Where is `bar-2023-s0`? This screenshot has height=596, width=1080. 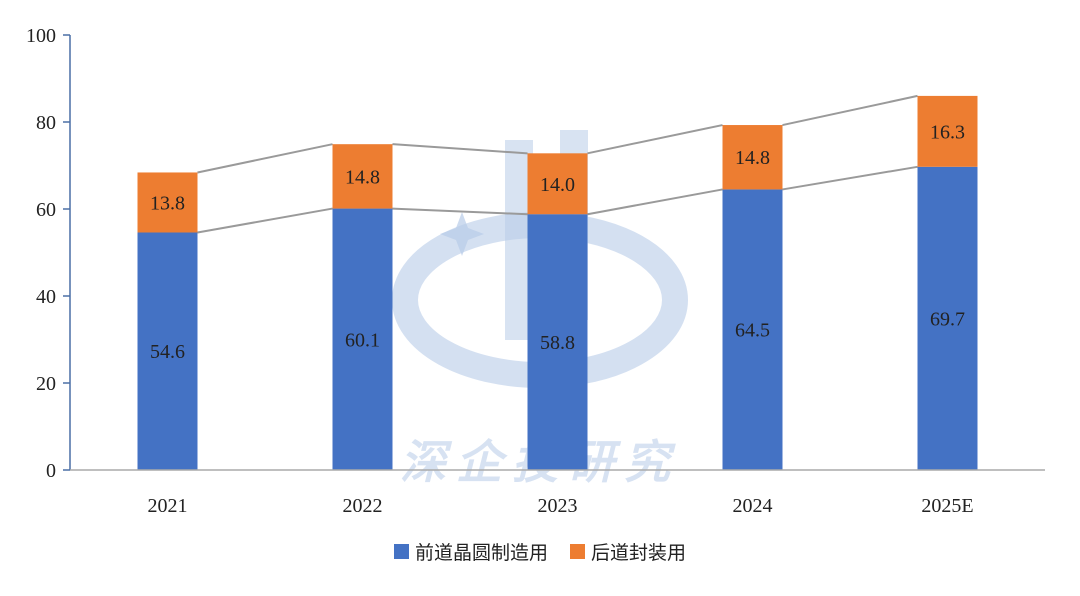 bar-2023-s0 is located at coordinates (557, 342).